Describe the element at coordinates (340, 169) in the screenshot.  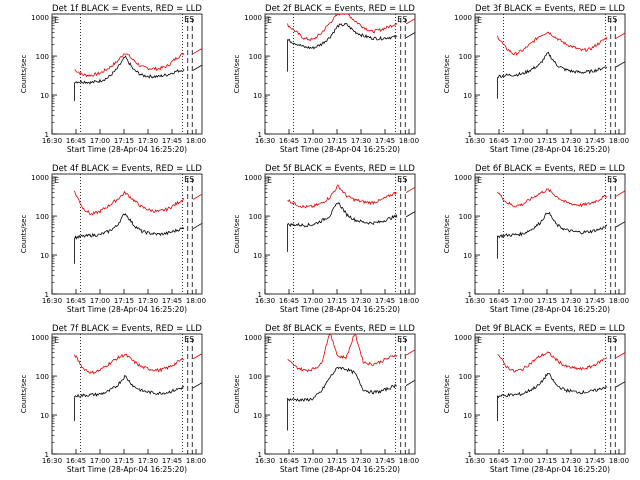
I see `chart-title: Det 5f BLACK = Events, RED = LLD` at that location.